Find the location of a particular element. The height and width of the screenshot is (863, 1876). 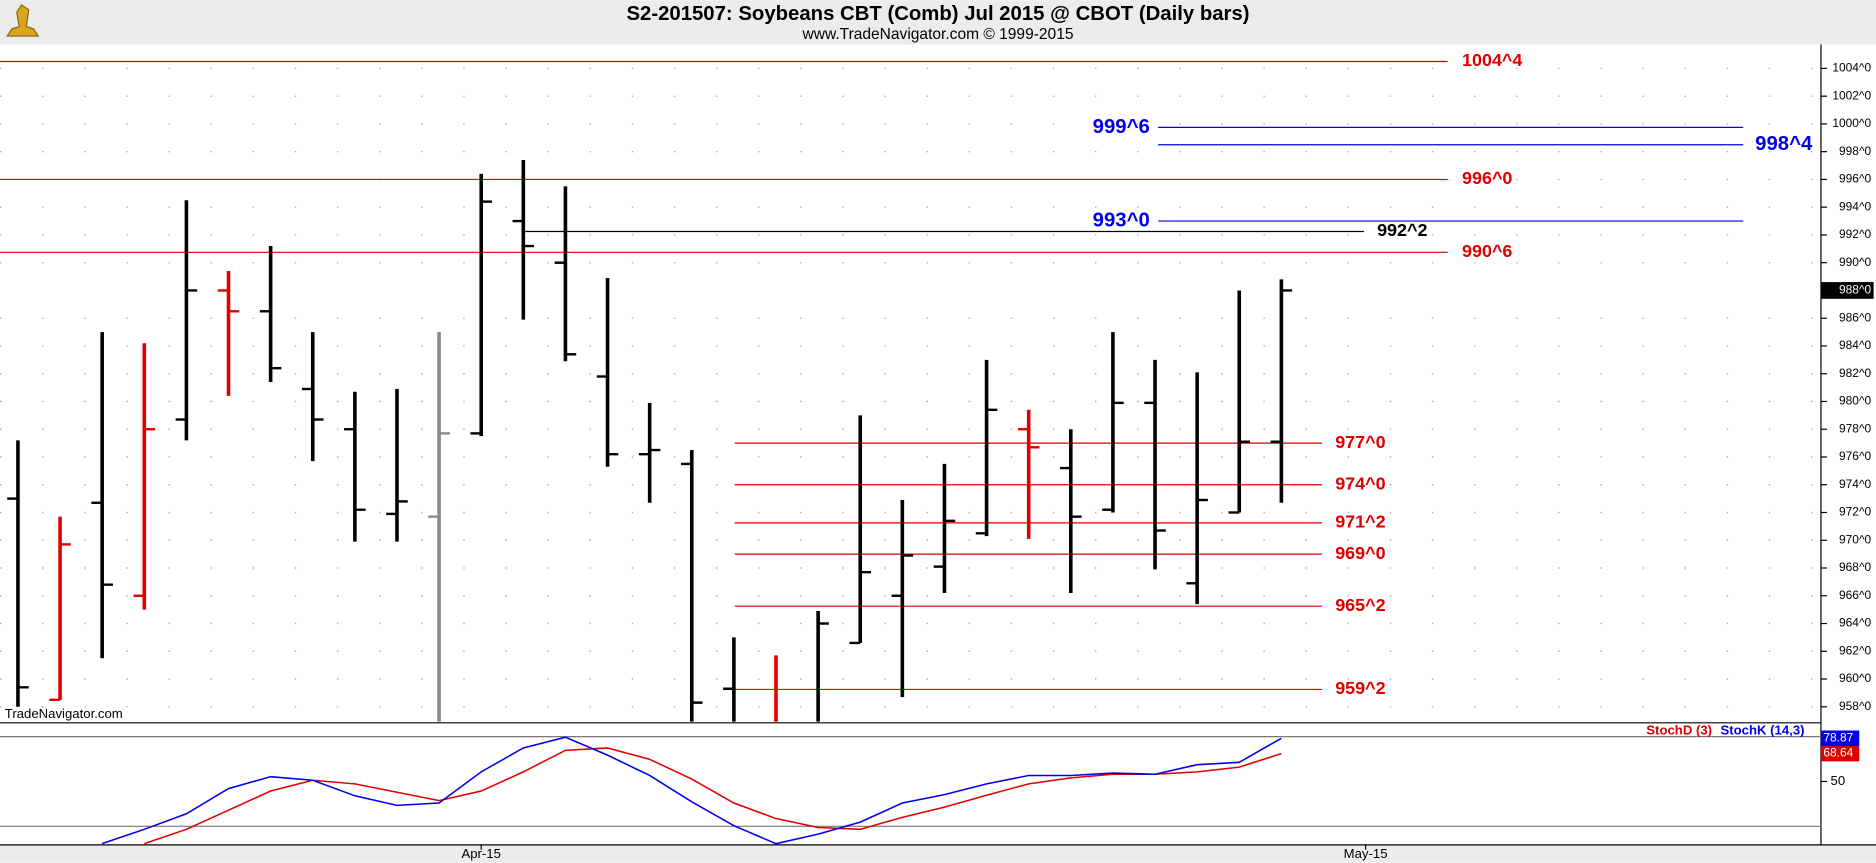

y-axis-band is located at coordinates (1848, 444).